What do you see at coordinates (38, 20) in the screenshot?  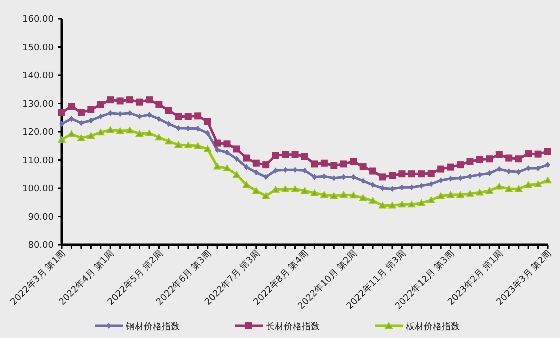 I see `y-tick-label: 160.00` at bounding box center [38, 20].